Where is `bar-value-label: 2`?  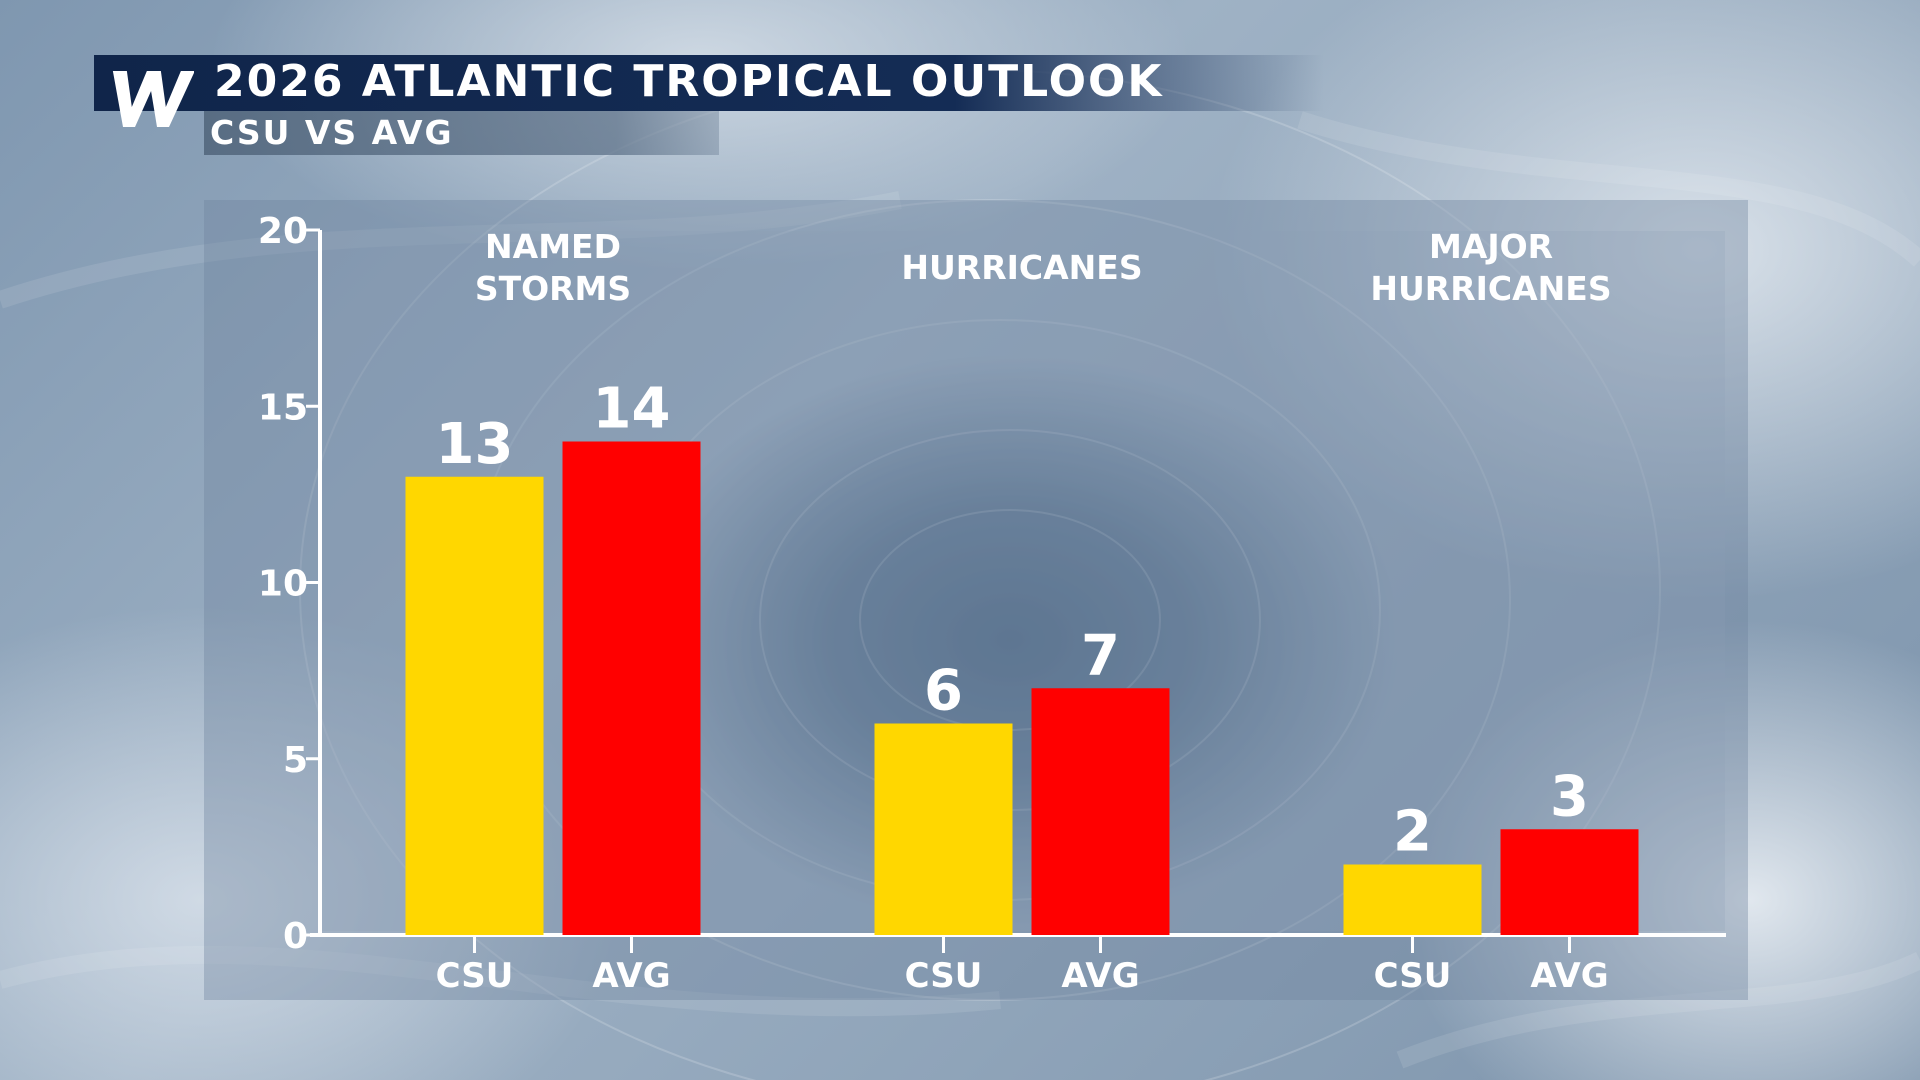
bar-value-label: 2 is located at coordinates (1412, 832).